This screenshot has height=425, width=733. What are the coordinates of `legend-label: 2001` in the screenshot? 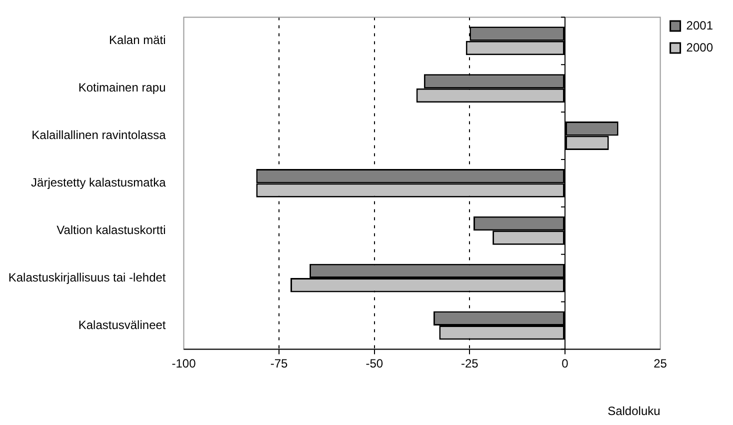 It's located at (700, 25).